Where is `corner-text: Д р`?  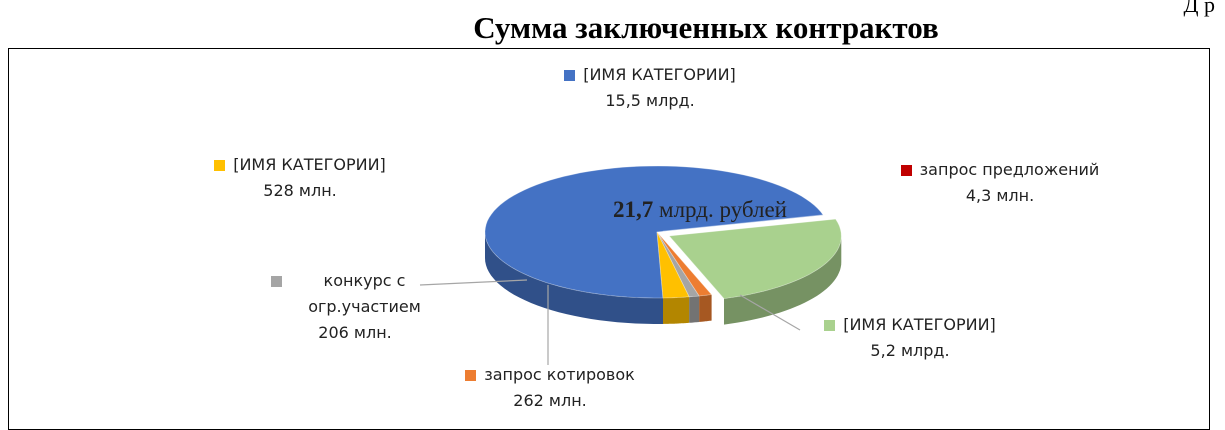 corner-text: Д р is located at coordinates (1199, 8).